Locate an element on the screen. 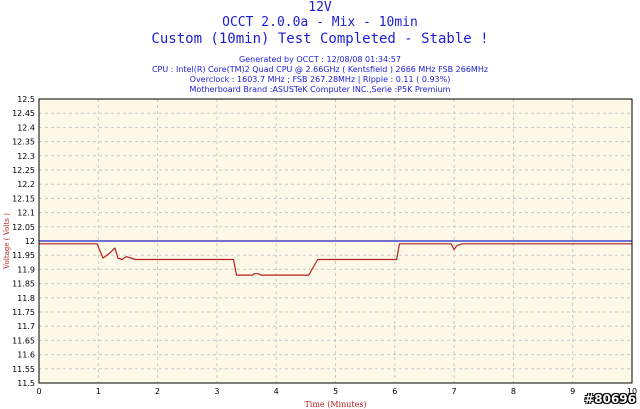 This screenshot has height=409, width=640. voltage-series-line is located at coordinates (335, 259).